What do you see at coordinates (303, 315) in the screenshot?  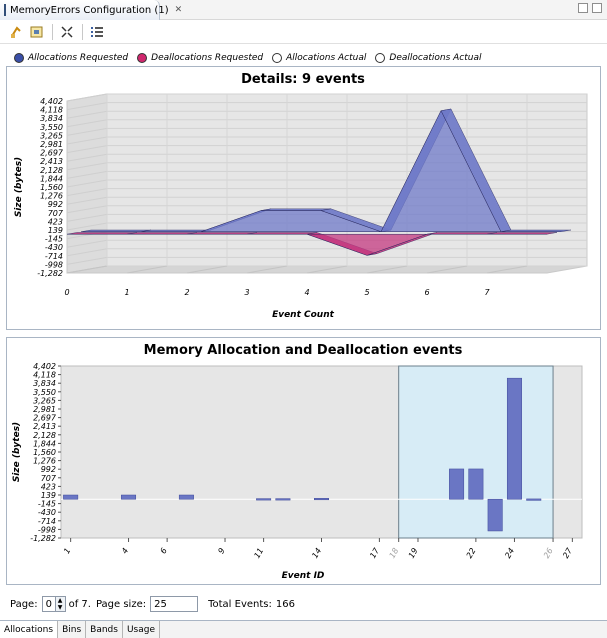 I see `x-axis-label: Event Count` at bounding box center [303, 315].